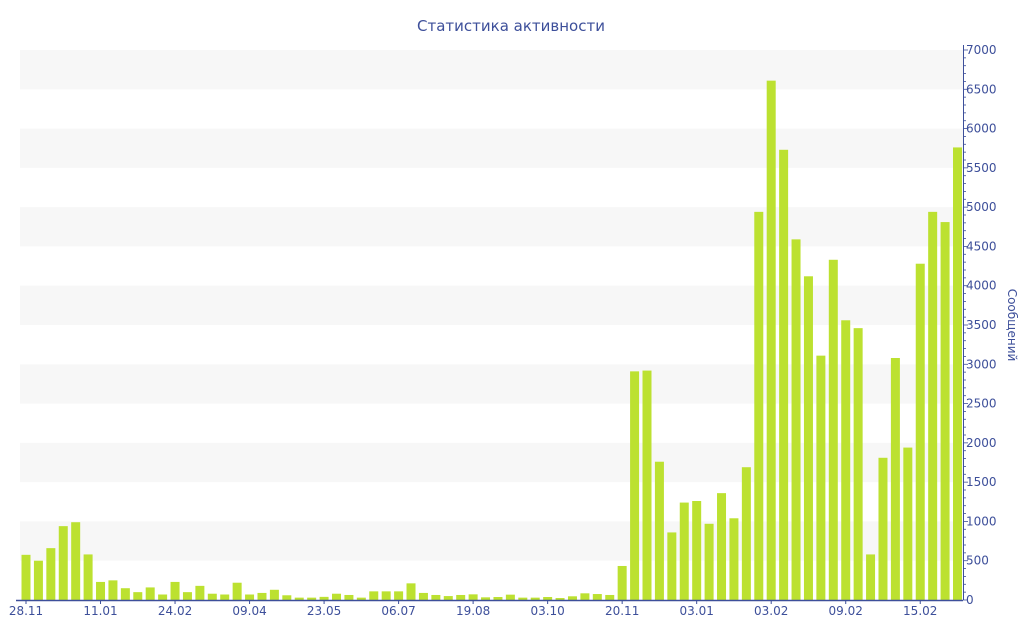  What do you see at coordinates (981, 521) in the screenshot?
I see `y-tick-label: 1000` at bounding box center [981, 521].